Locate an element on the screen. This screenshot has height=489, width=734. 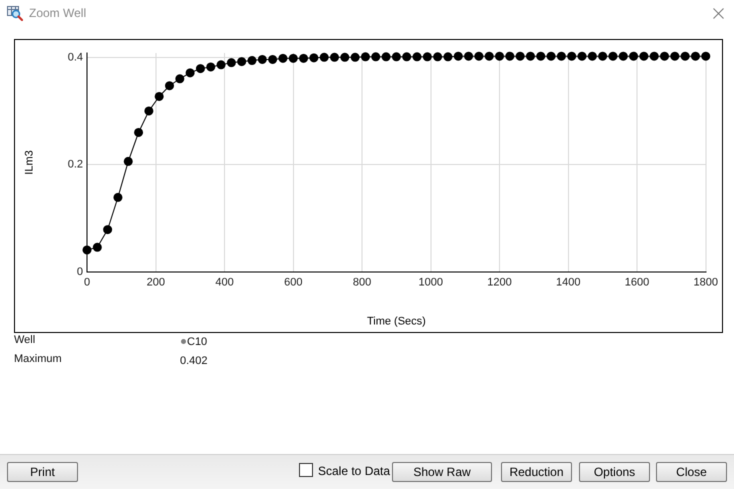
text: Maximum is located at coordinates (38, 359).